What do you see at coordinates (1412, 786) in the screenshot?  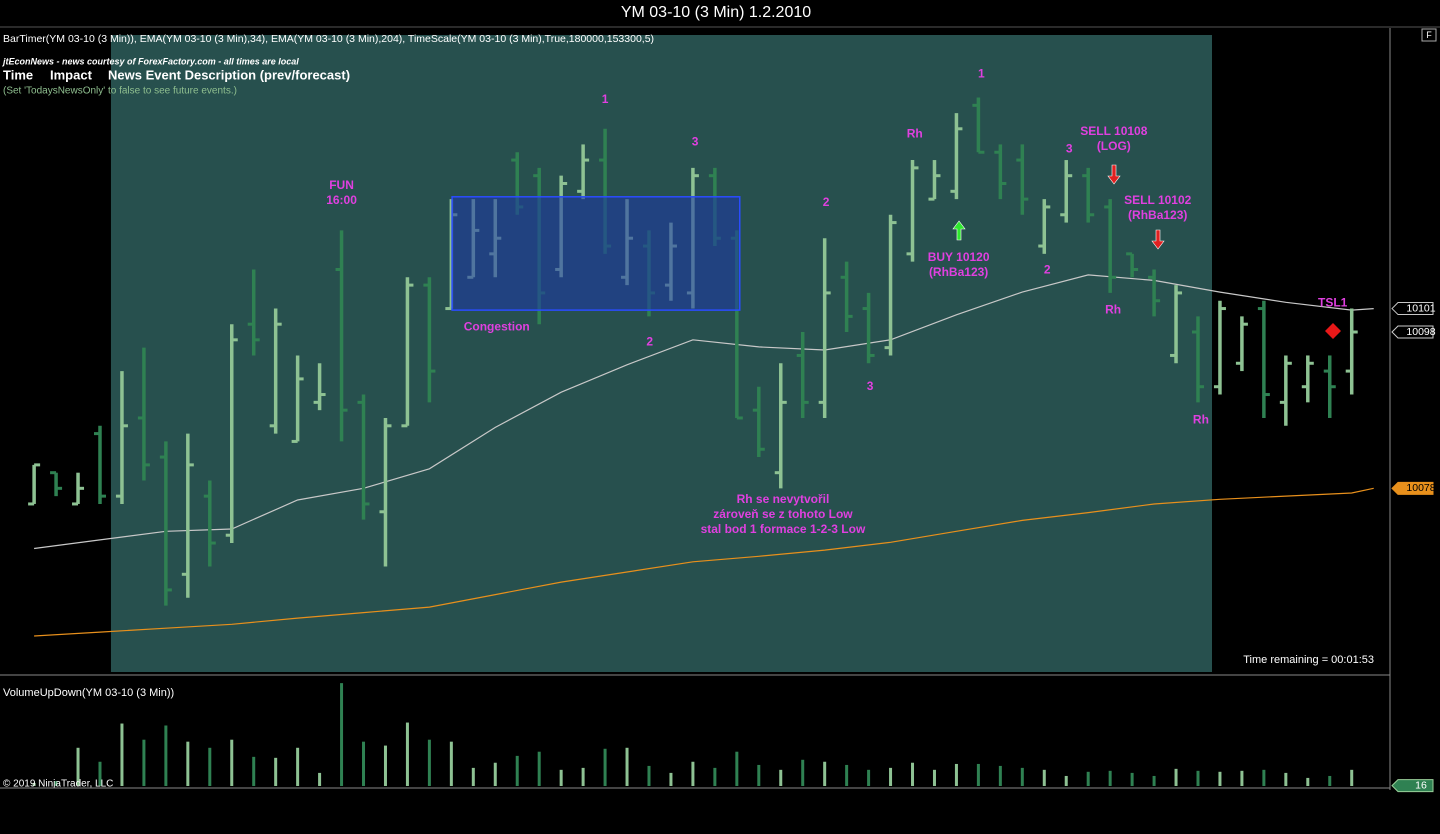 I see `volume-tag` at bounding box center [1412, 786].